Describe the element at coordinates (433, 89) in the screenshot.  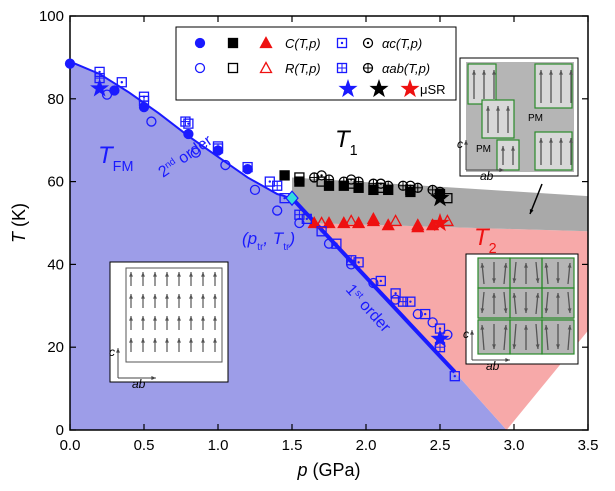
I see `legend-label: μSR` at that location.